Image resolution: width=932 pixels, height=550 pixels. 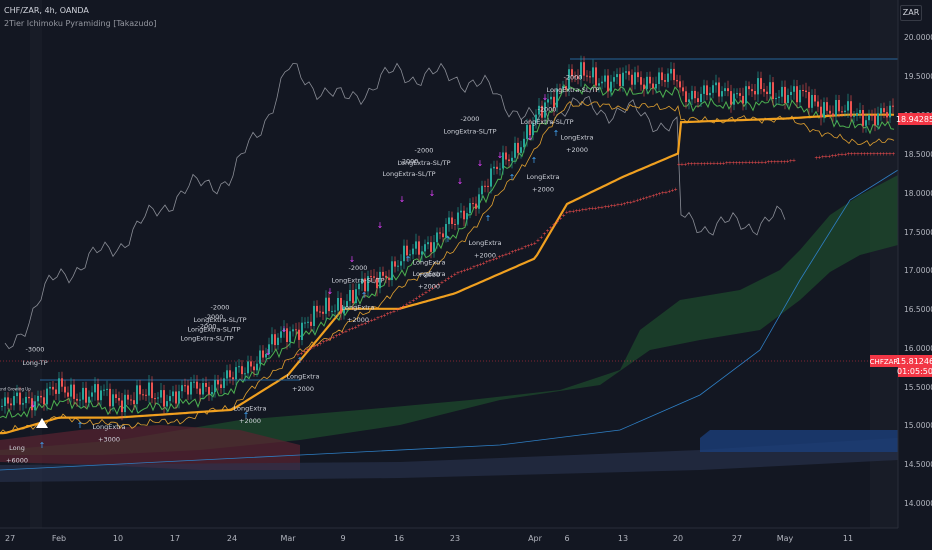 What do you see at coordinates (911, 13) in the screenshot?
I see `currency-button: ZAR` at bounding box center [911, 13].